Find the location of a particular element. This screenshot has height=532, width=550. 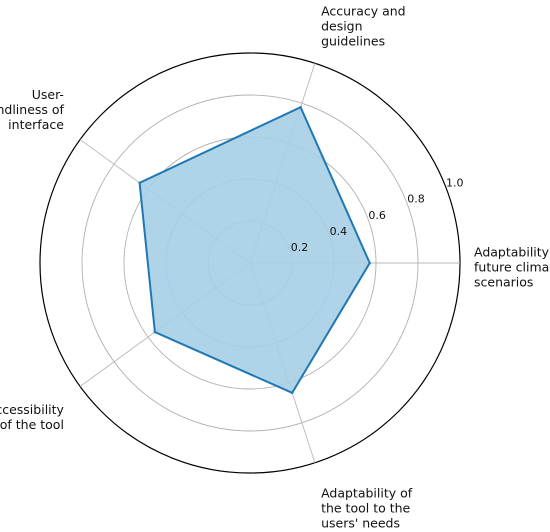

category-label-line: scenarios is located at coordinates (503, 282).